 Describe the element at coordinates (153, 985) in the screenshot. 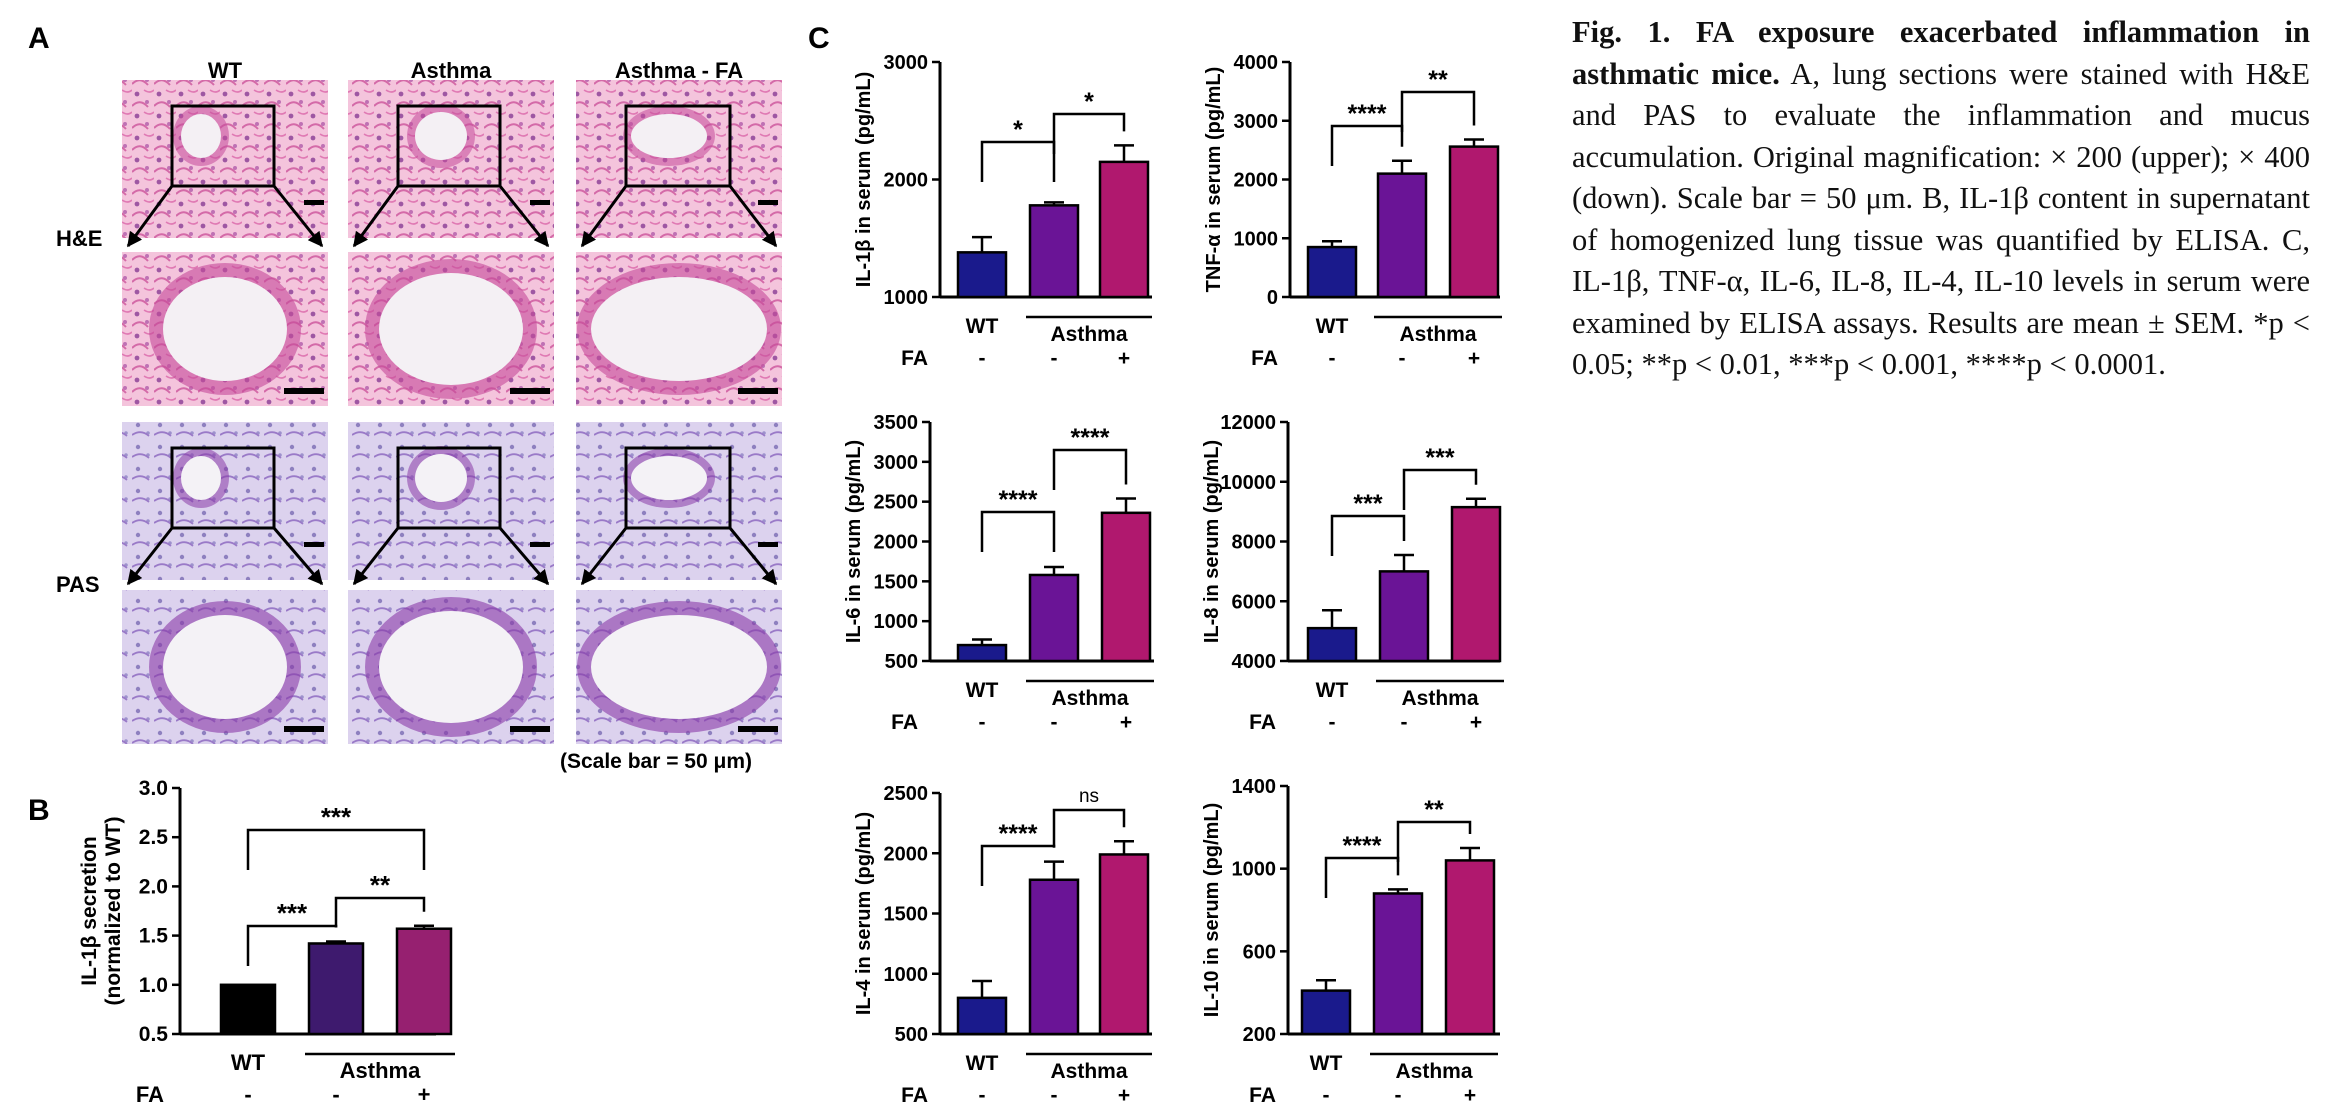

I see `y-tick-label: 1.0` at that location.